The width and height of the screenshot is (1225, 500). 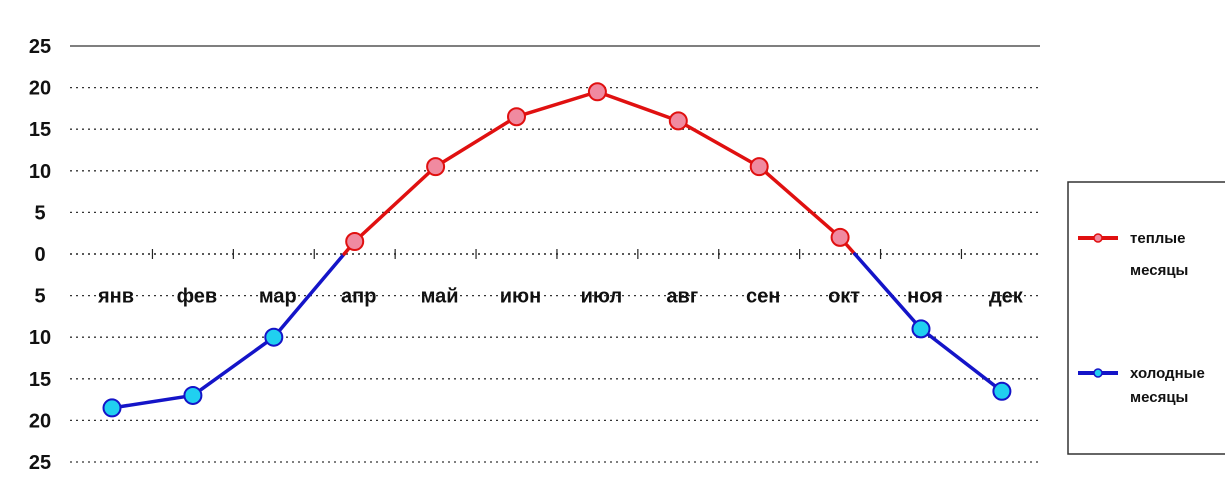 I want to click on y-axis: 25 20 15 10 5 0 5 10 15 20 25, so click(x=40, y=255).